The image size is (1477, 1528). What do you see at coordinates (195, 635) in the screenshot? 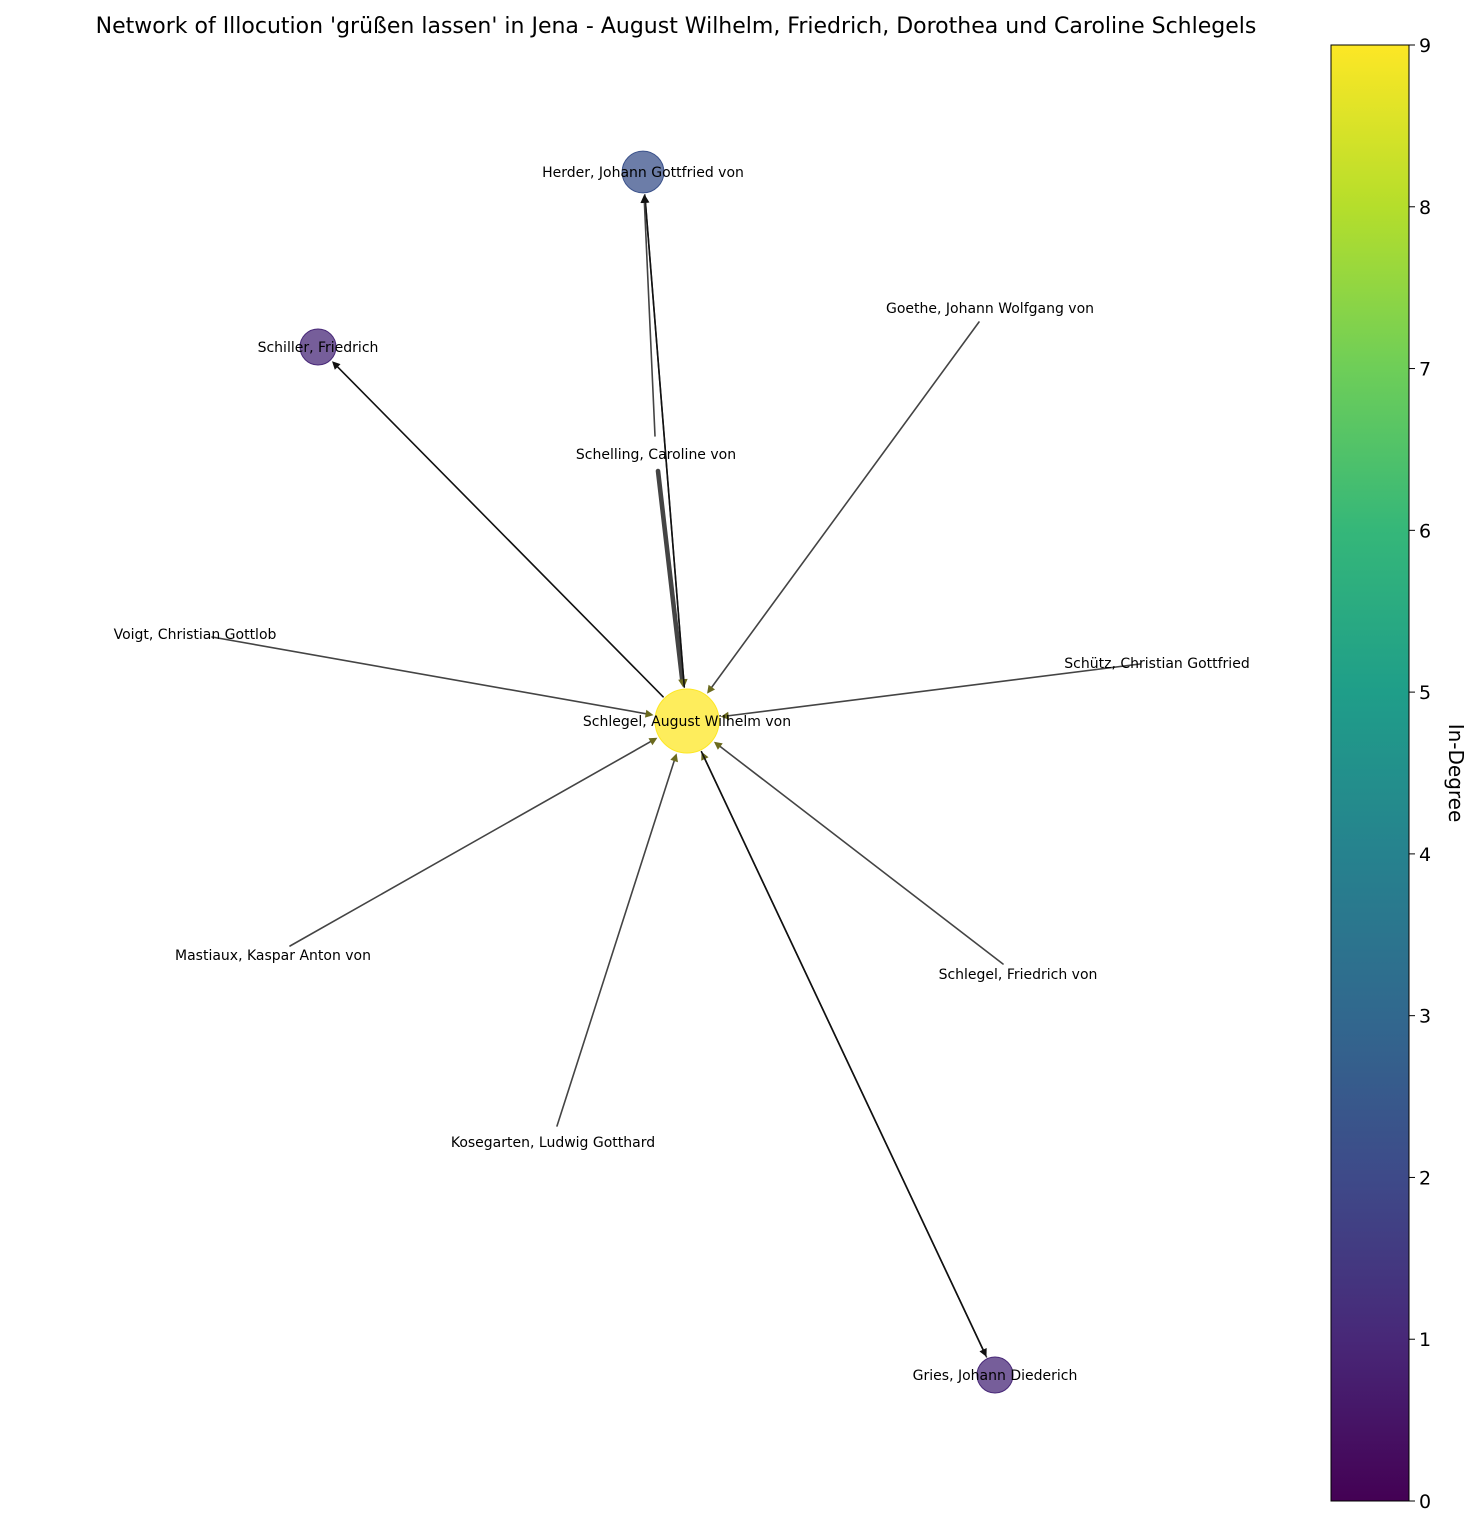
I see `node-label-voigt: Voigt, Christian Gottlob` at bounding box center [195, 635].